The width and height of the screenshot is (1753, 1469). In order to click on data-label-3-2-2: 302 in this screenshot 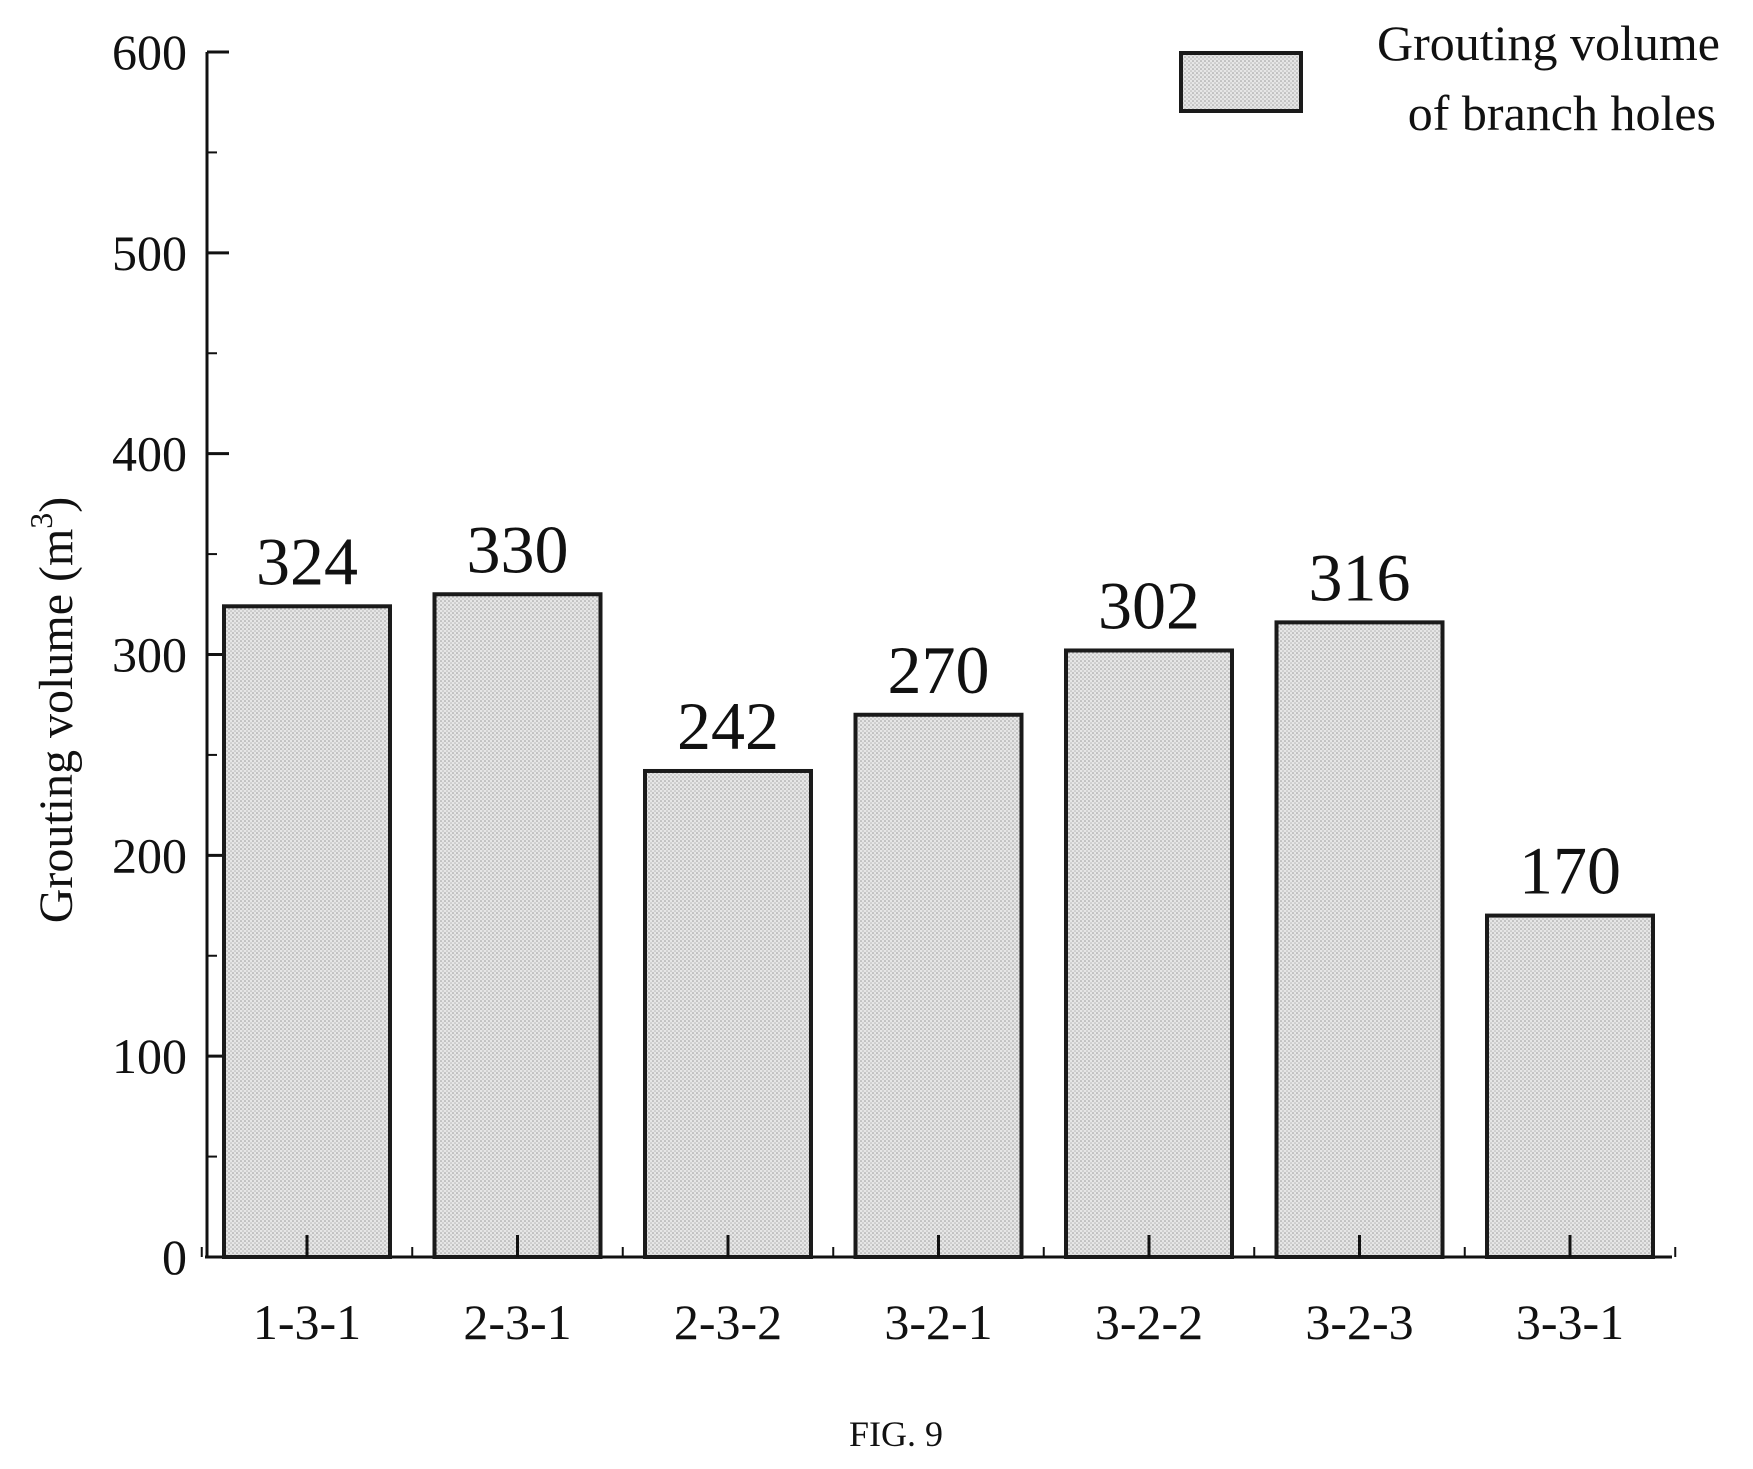, I will do `click(1149, 605)`.